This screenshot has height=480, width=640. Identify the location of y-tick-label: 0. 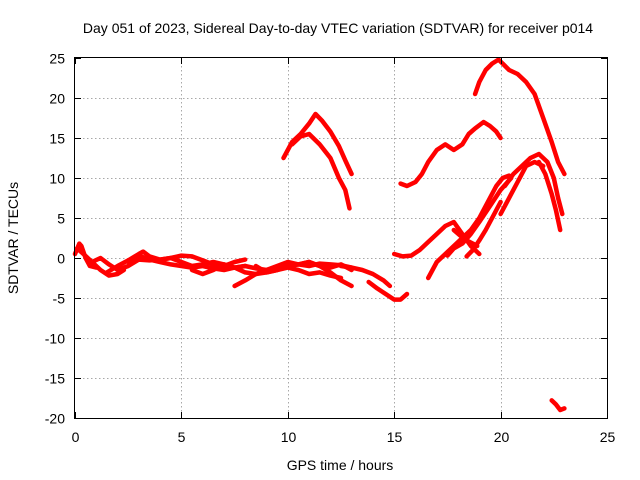
(61, 259).